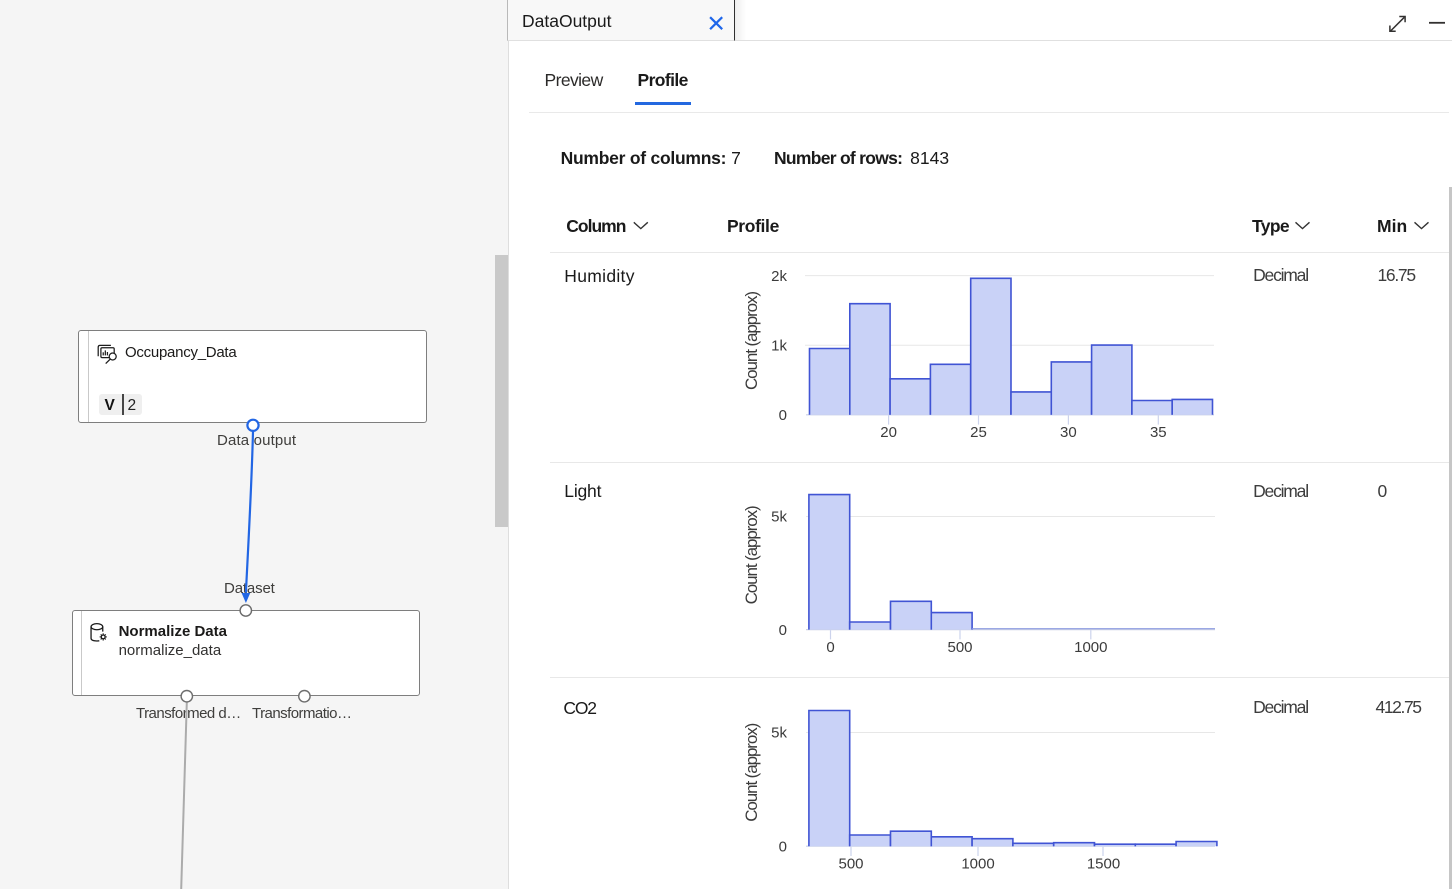 The width and height of the screenshot is (1452, 889). What do you see at coordinates (978, 432) in the screenshot?
I see `svg-text: 25` at bounding box center [978, 432].